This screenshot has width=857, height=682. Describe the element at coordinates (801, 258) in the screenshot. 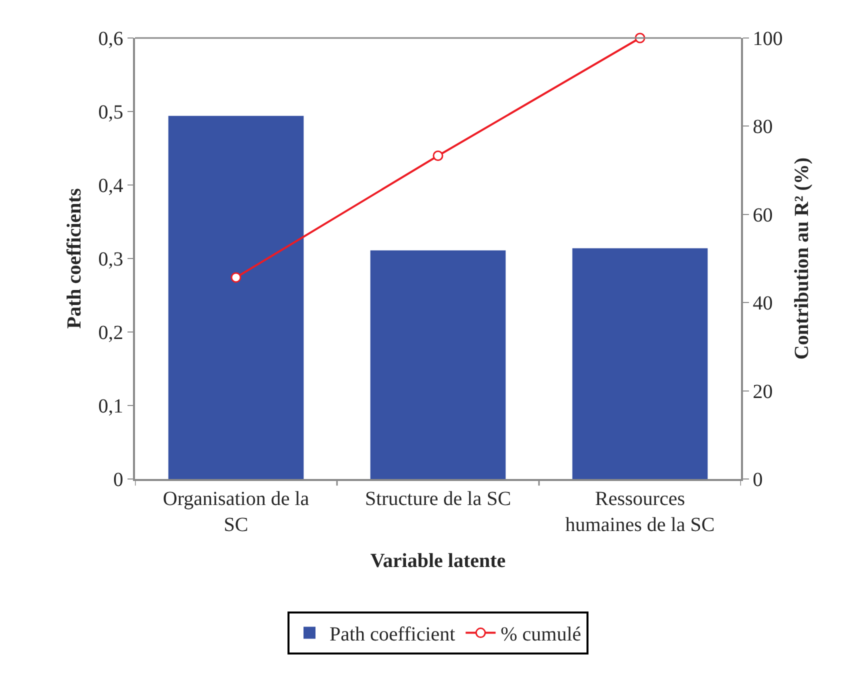

I see `y2-axis-title: Contribution au R² (%)` at that location.